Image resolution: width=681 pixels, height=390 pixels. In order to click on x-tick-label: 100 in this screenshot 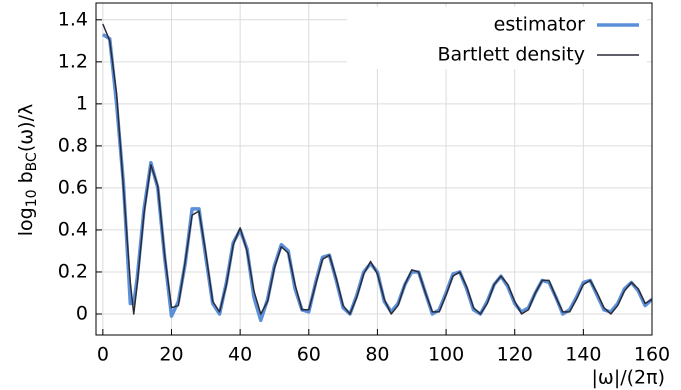, I will do `click(446, 355)`.